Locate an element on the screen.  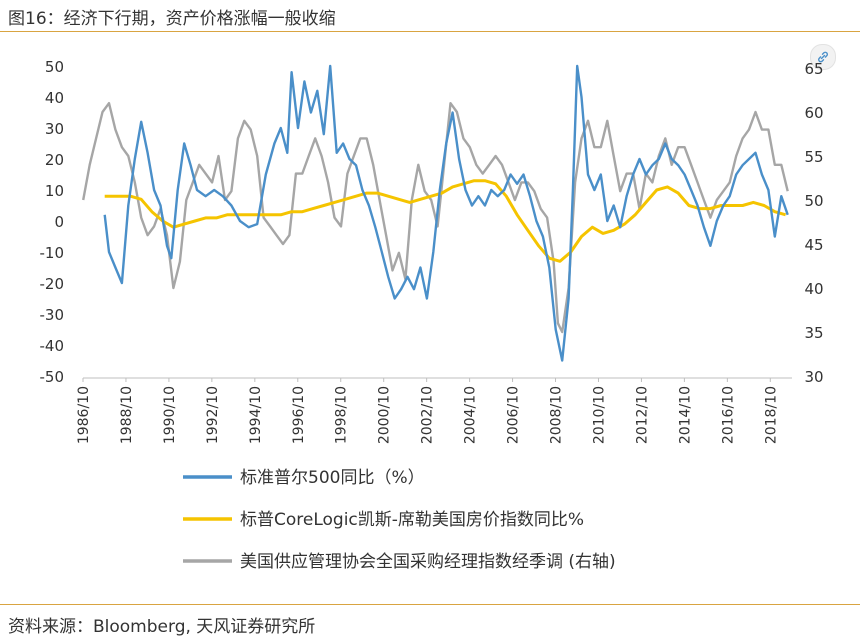
source-note: 资料来源：Bloomberg, 天风证券研究所 is located at coordinates (162, 627).